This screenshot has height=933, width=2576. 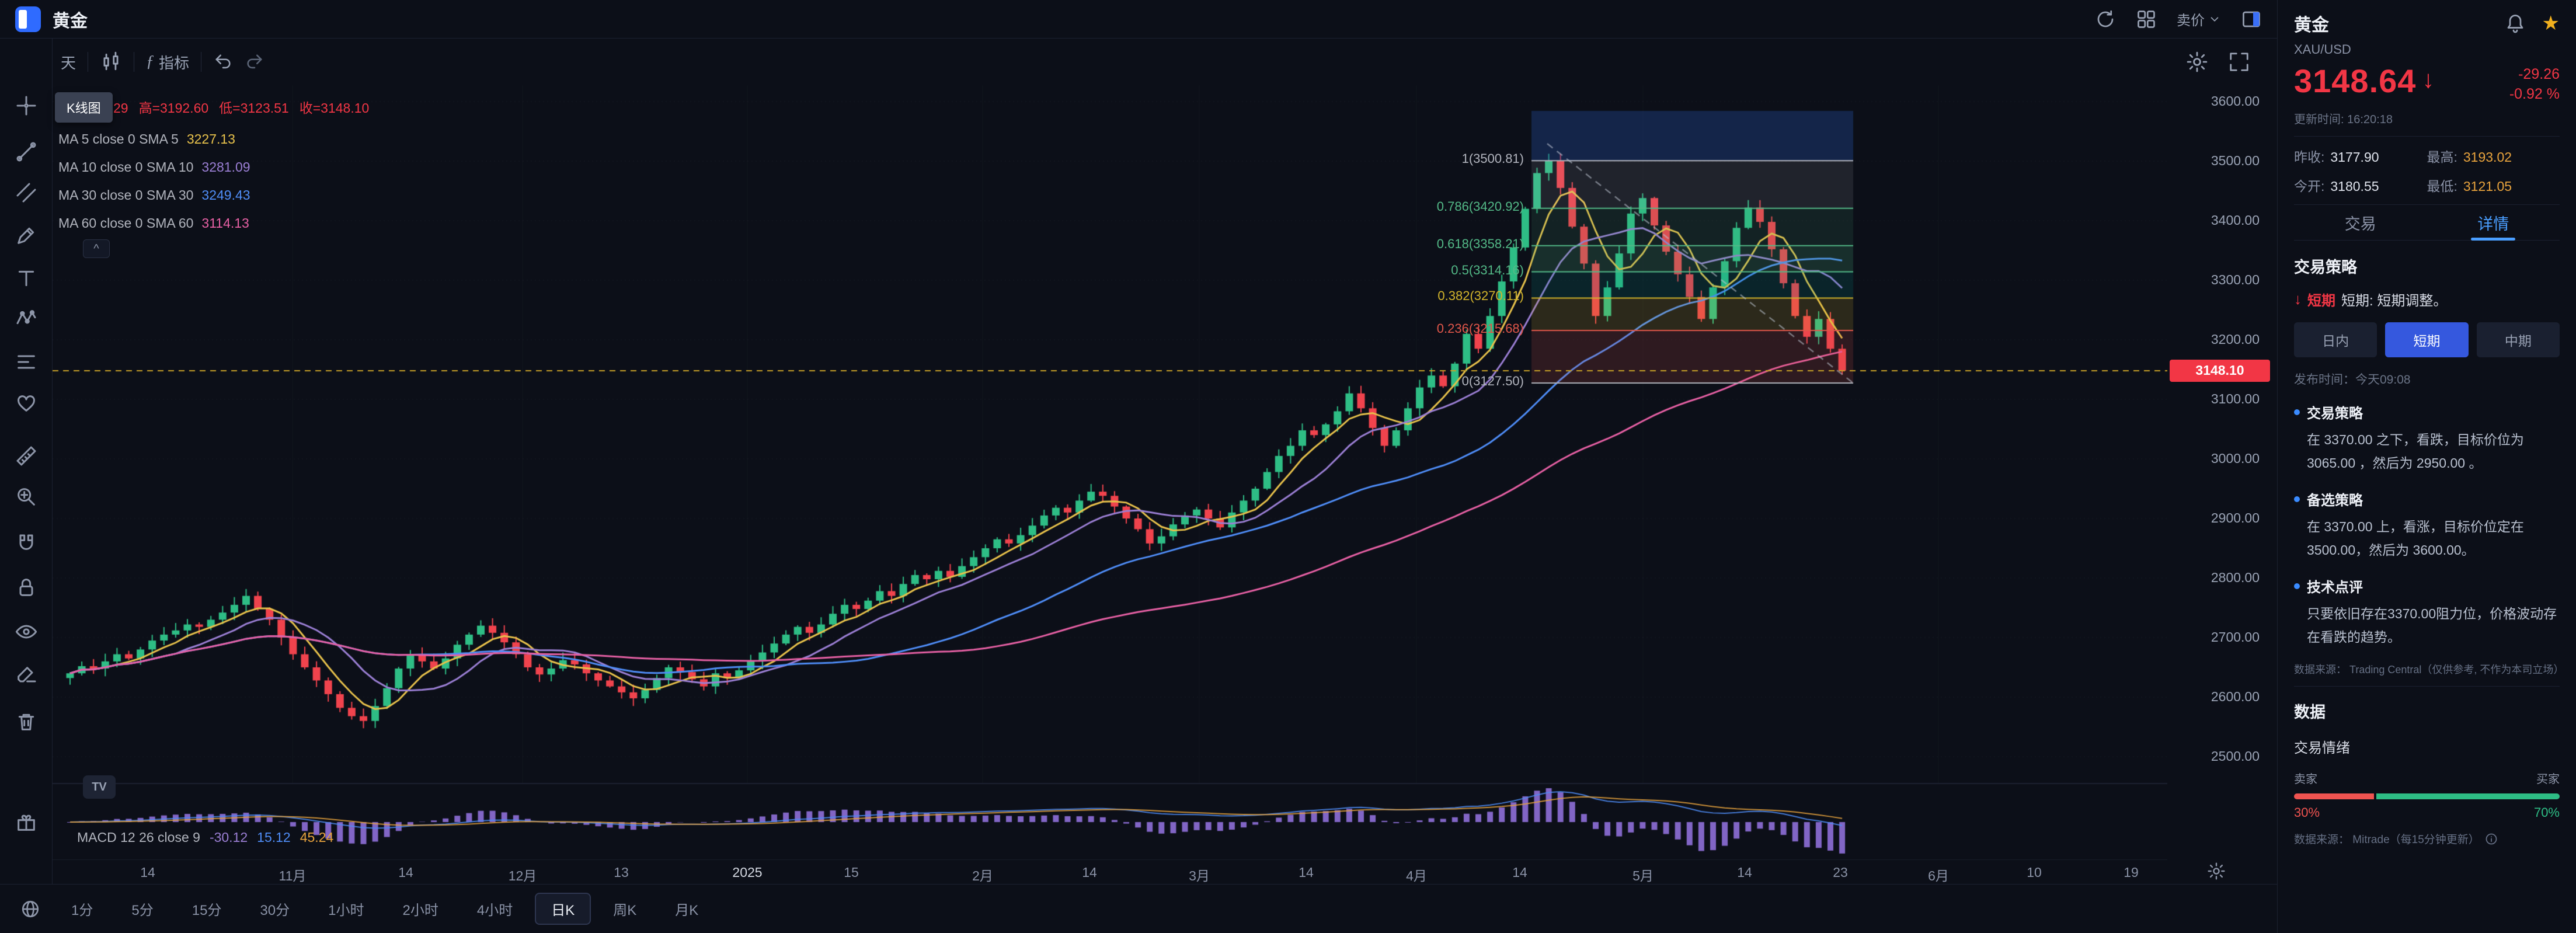 I want to click on timeframe-1分: 1分, so click(x=82, y=910).